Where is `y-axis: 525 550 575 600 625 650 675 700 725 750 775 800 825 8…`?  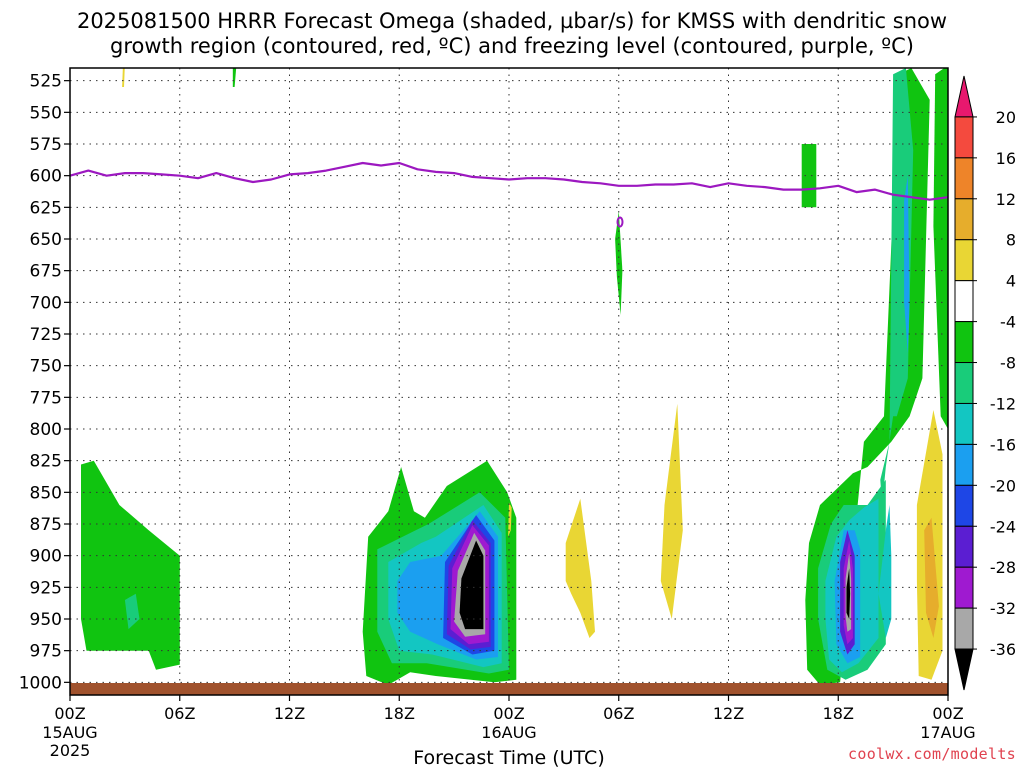 y-axis: 525 550 575 600 625 650 675 700 725 750 775 800 825 8… is located at coordinates (44, 382).